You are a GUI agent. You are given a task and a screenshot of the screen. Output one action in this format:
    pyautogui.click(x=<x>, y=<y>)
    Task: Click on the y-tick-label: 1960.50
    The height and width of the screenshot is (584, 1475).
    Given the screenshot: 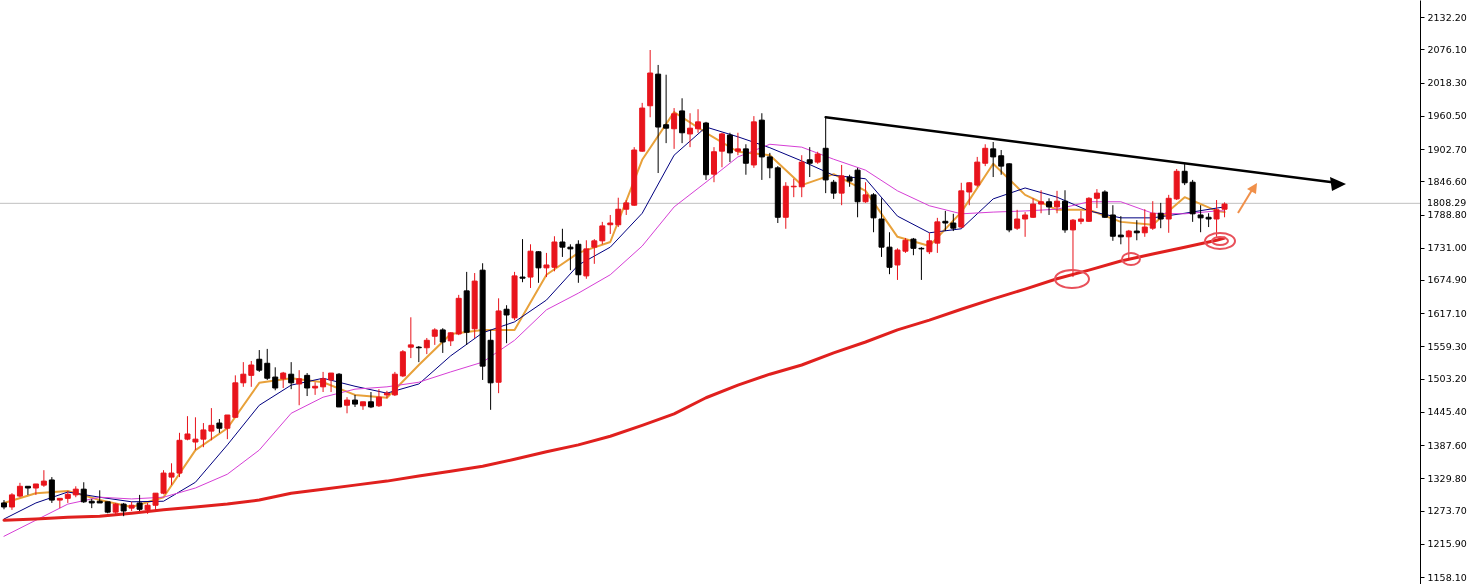 What is the action you would take?
    pyautogui.click(x=1447, y=116)
    